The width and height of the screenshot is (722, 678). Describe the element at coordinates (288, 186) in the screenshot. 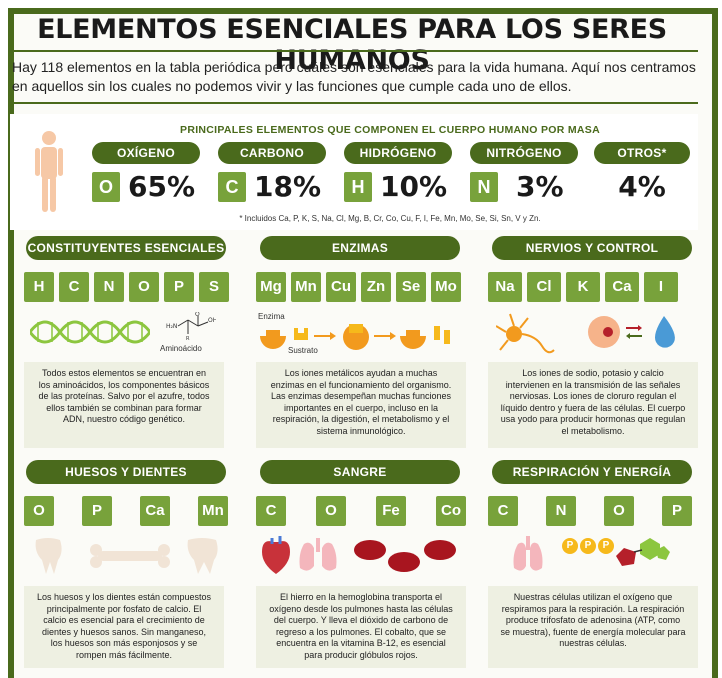

I see `element-percent: 18%` at that location.